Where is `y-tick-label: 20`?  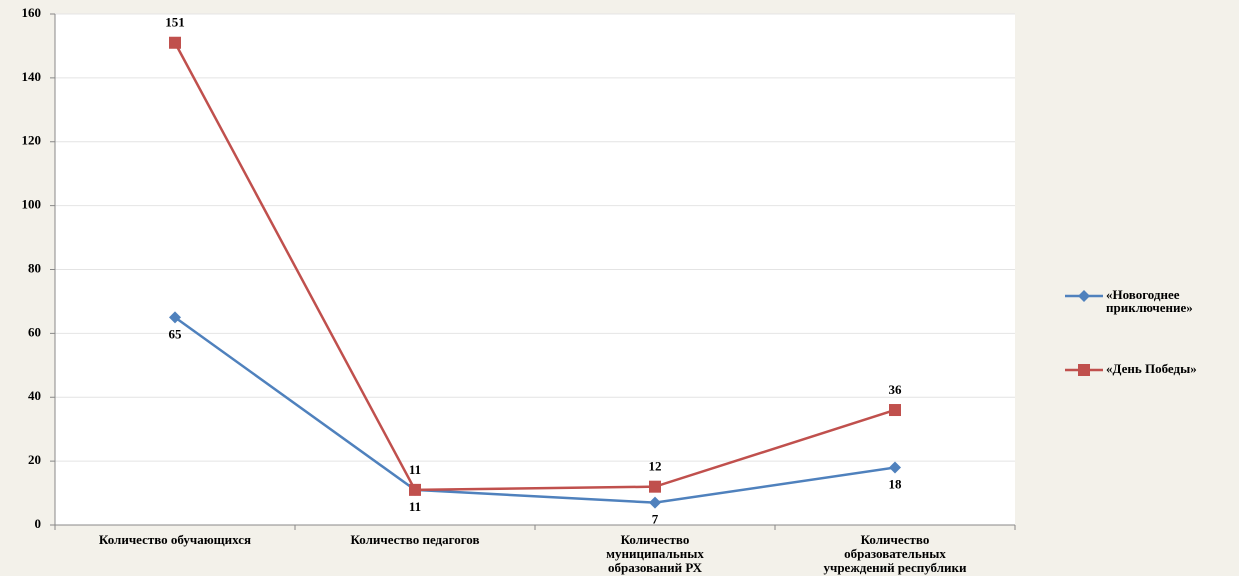
y-tick-label: 20 is located at coordinates (34, 459).